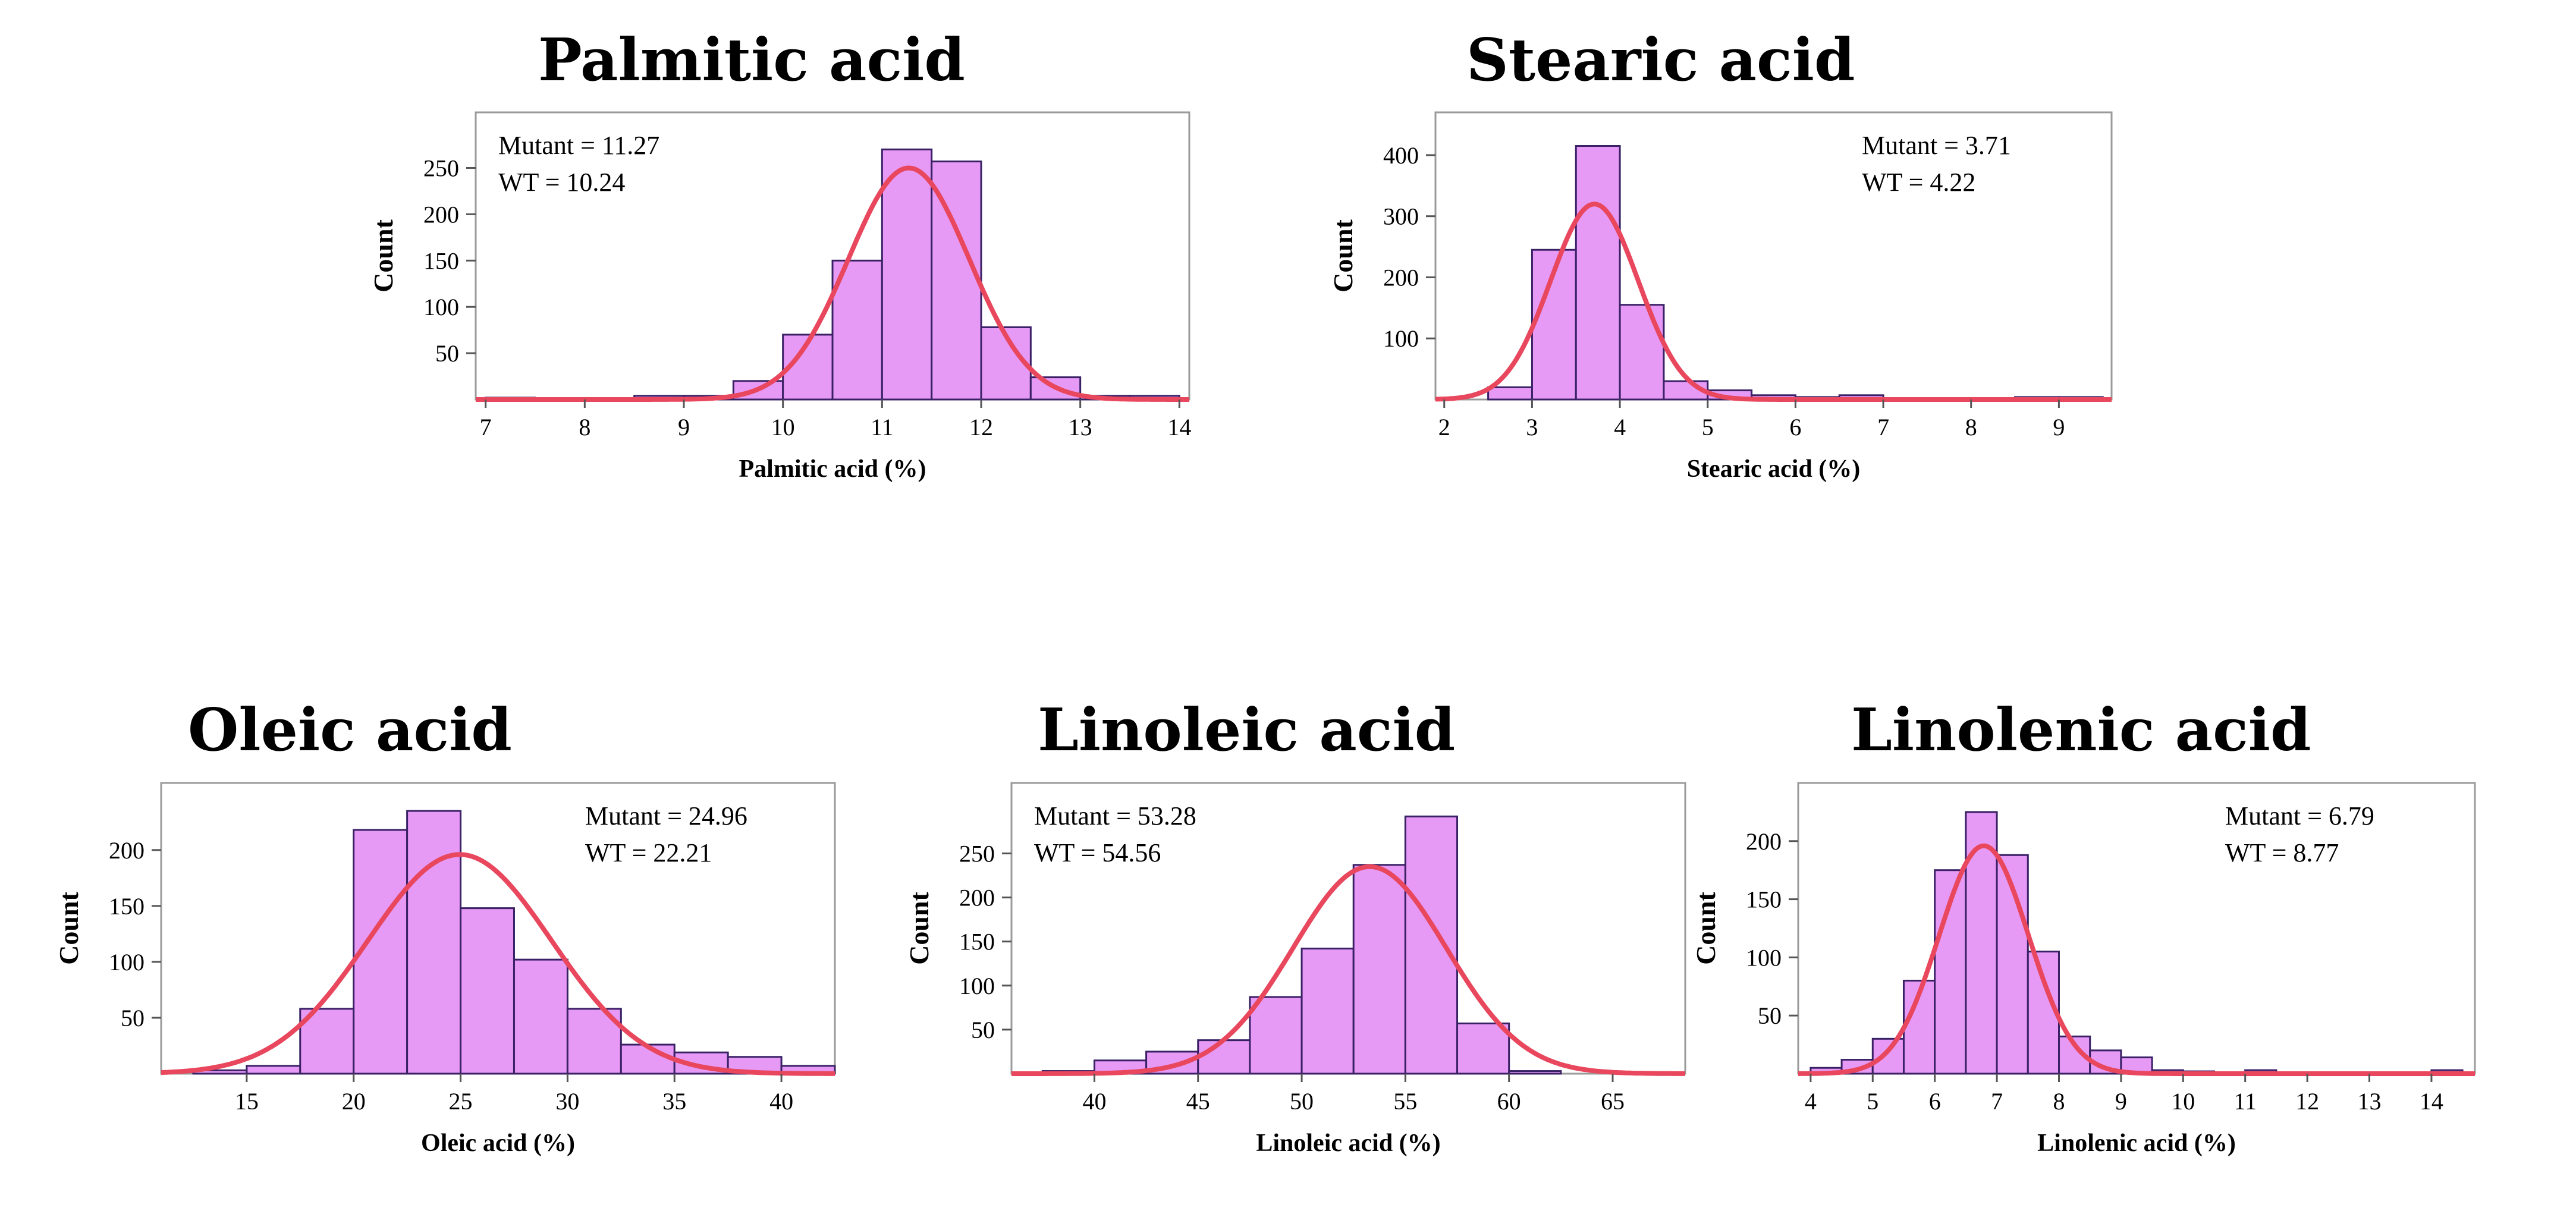 The image size is (2576, 1211). I want to click on x-tick-label: 6, so click(1935, 1101).